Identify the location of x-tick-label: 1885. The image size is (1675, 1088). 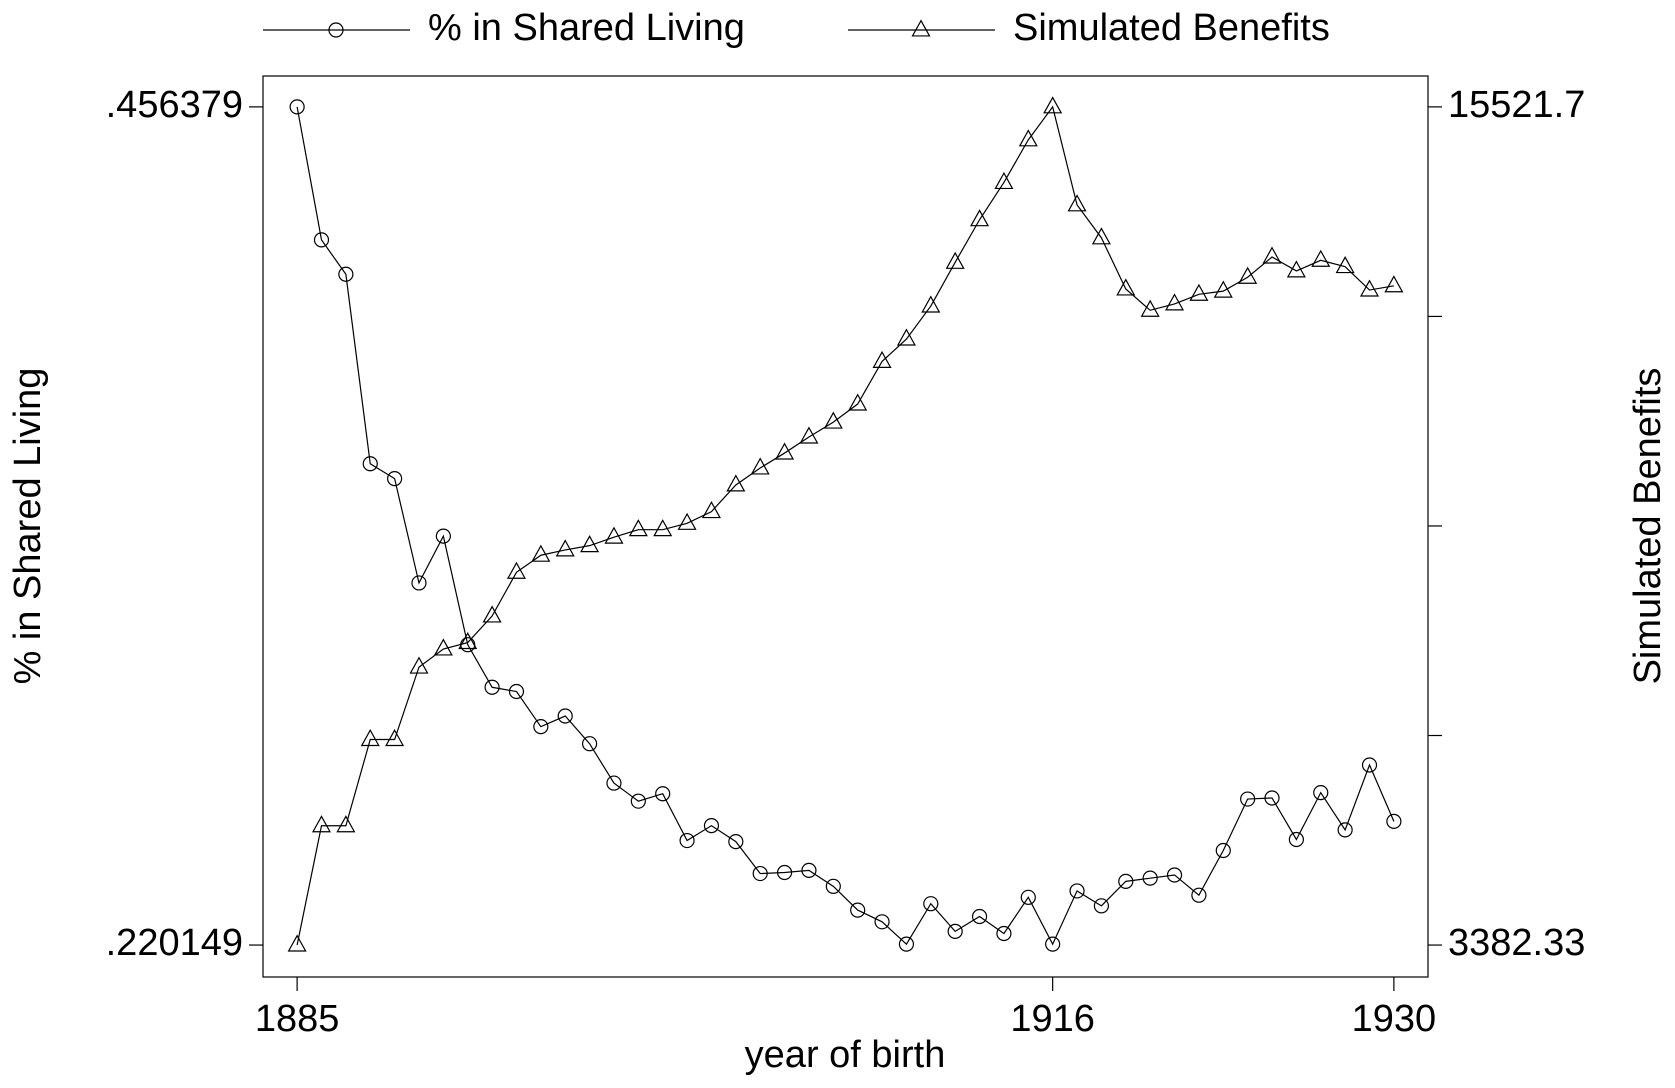
(297, 1019).